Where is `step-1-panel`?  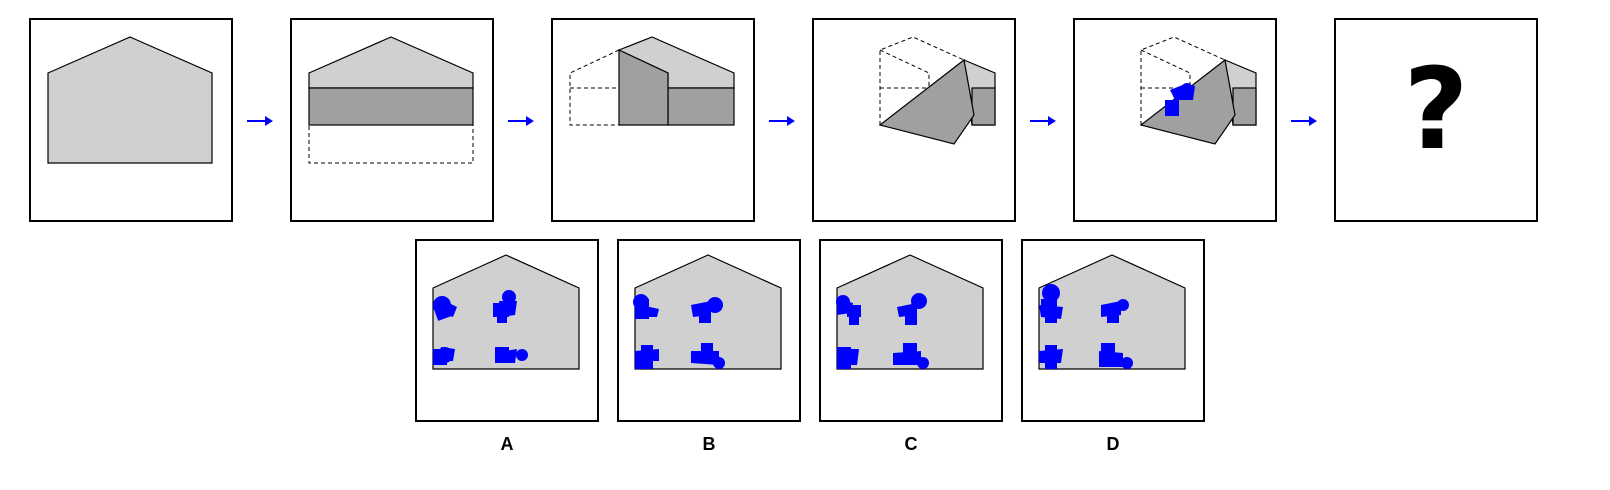
step-1-panel is located at coordinates (131, 120).